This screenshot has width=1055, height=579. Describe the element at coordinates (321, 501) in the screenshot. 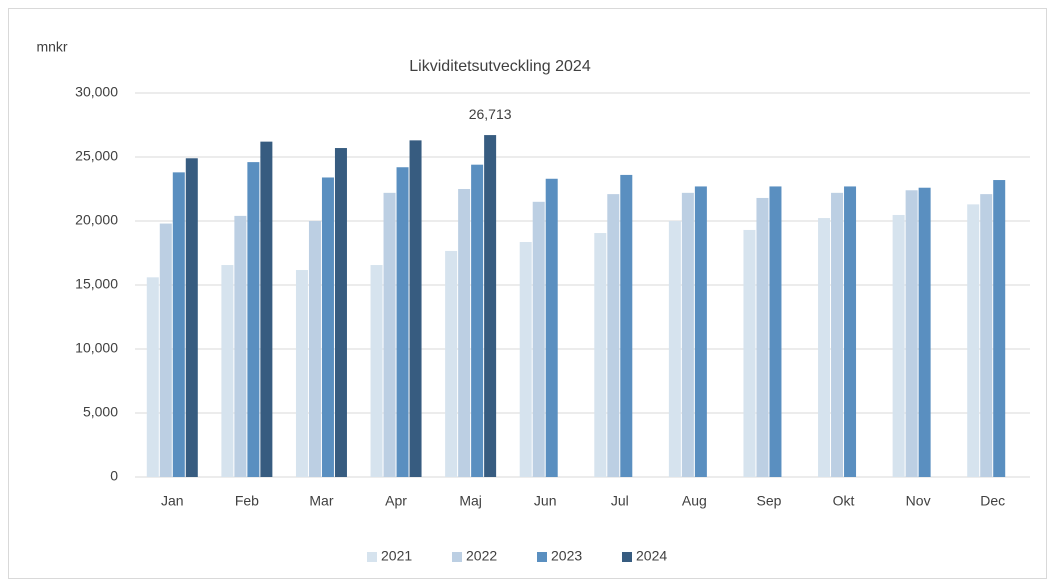

I see `x-tick-label: Mar` at that location.